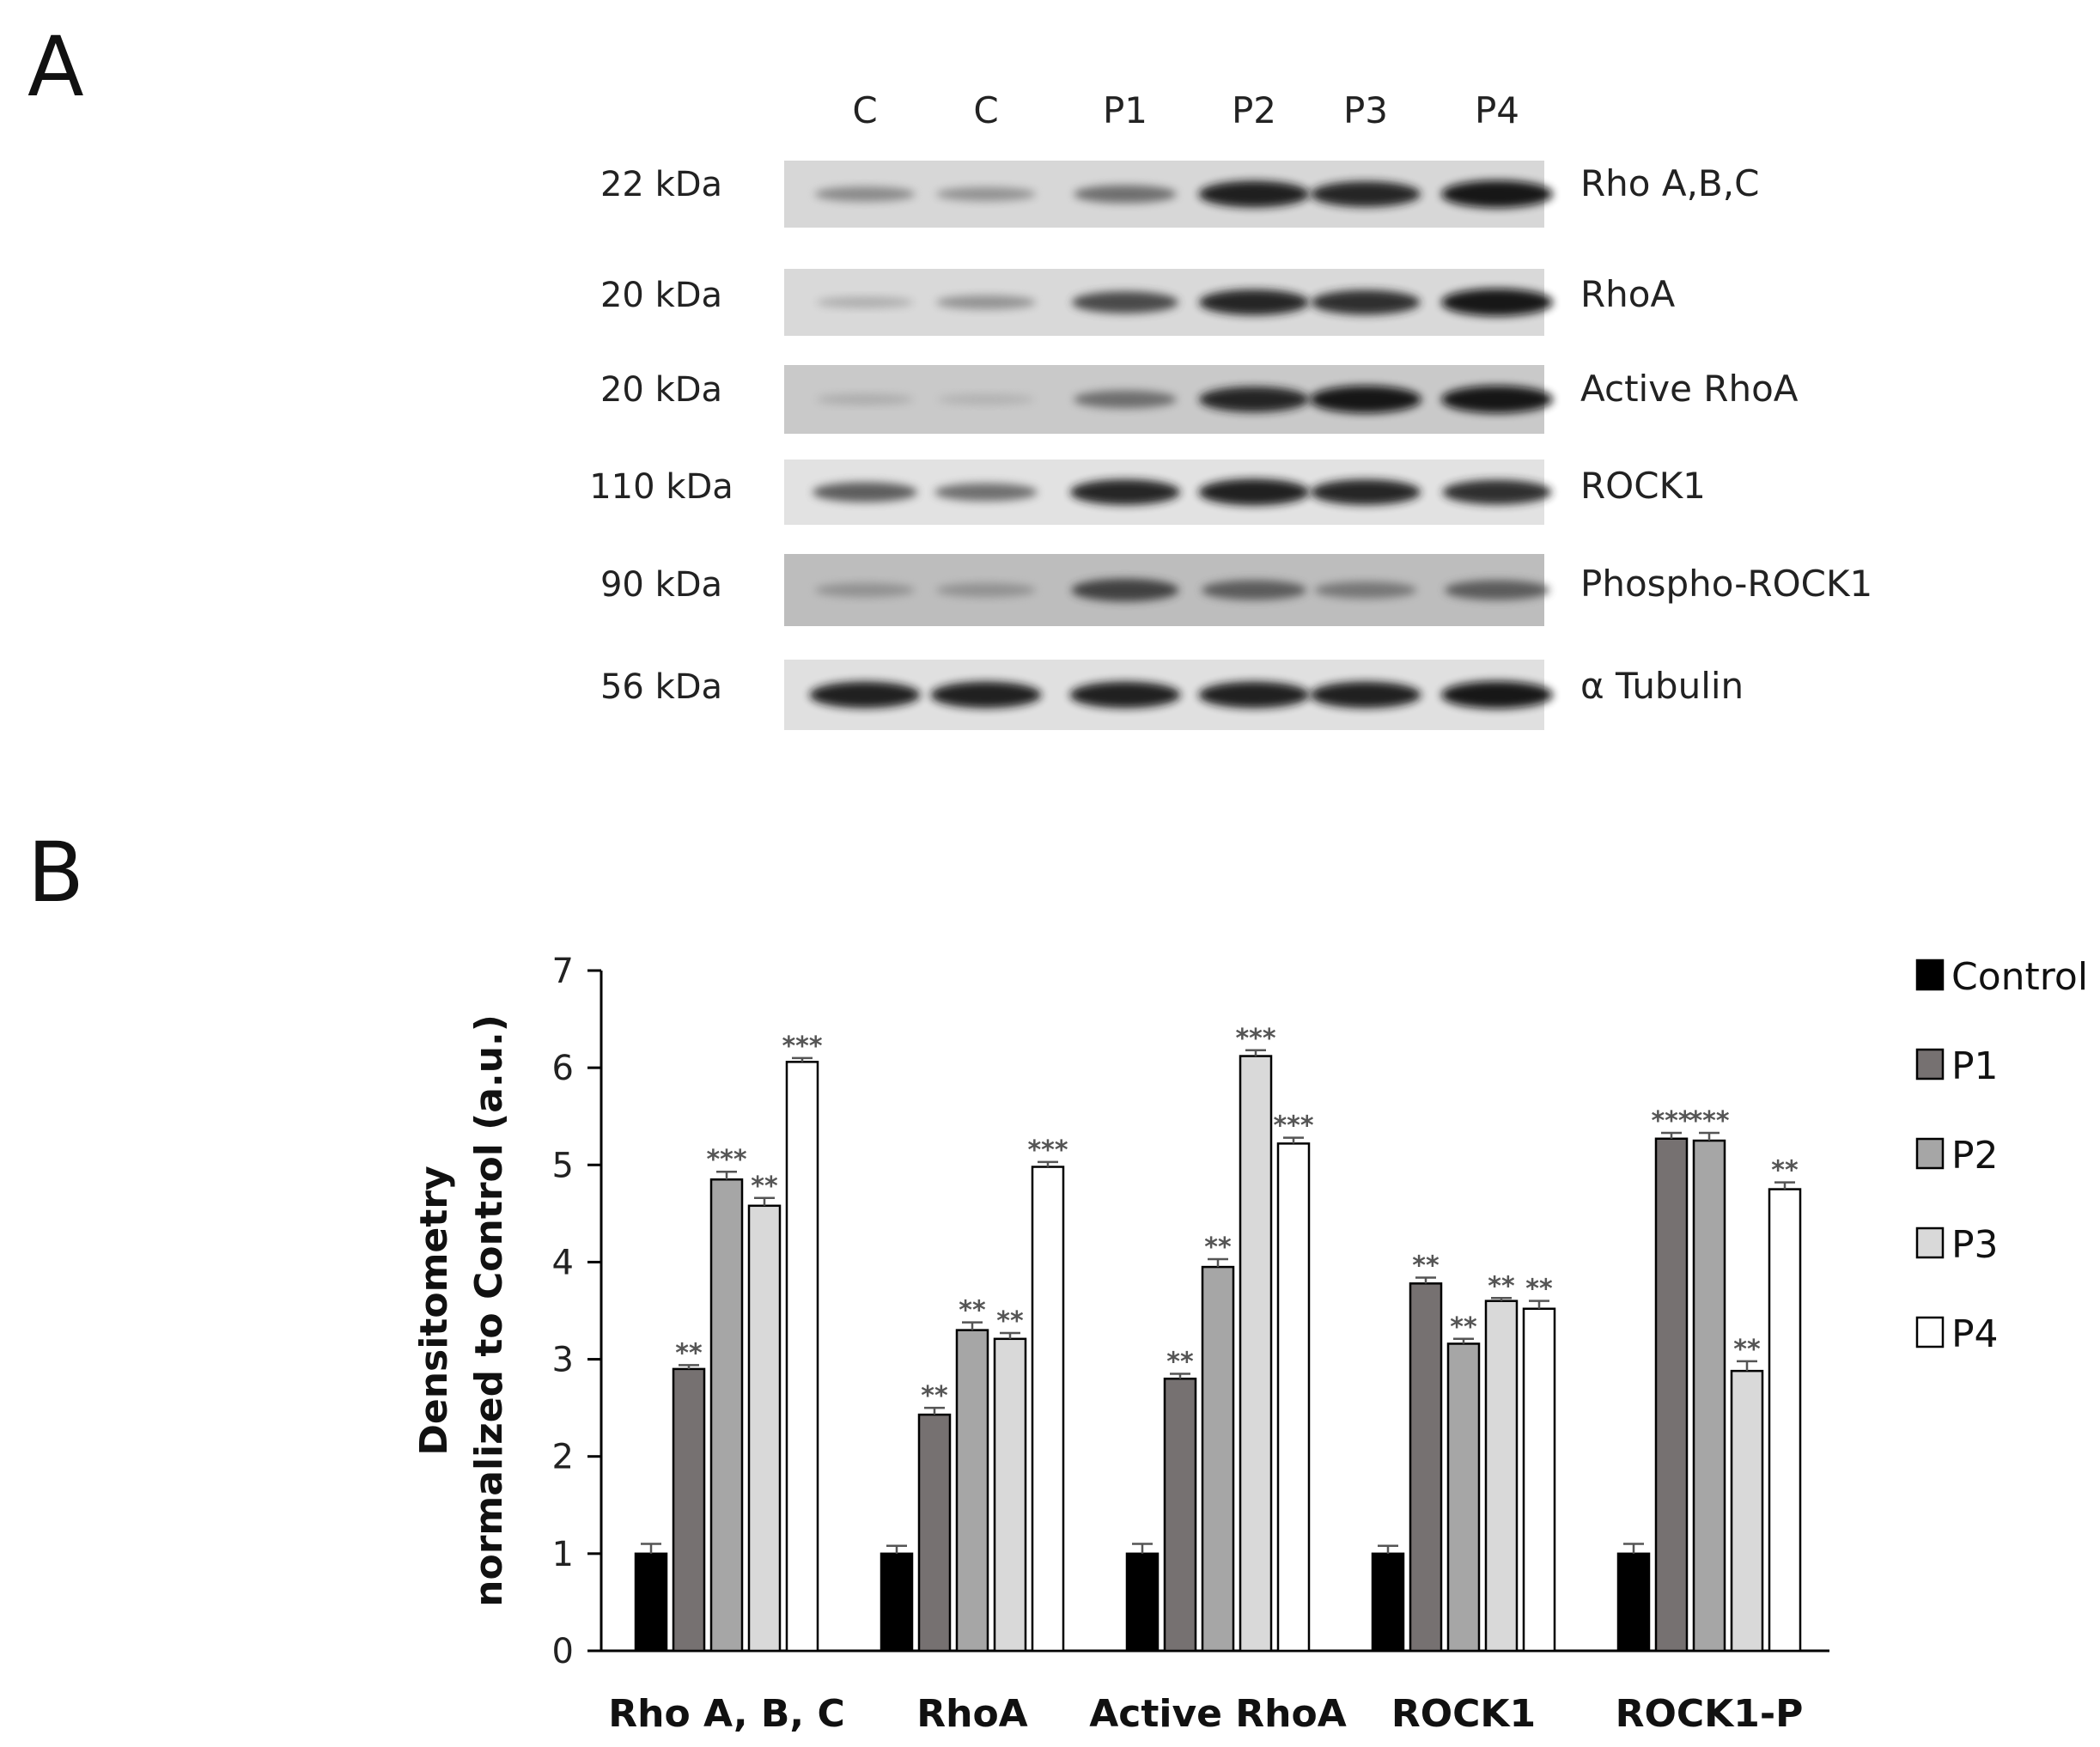 The width and height of the screenshot is (2100, 1747). I want to click on protein-label: Active RhoA, so click(1689, 389).